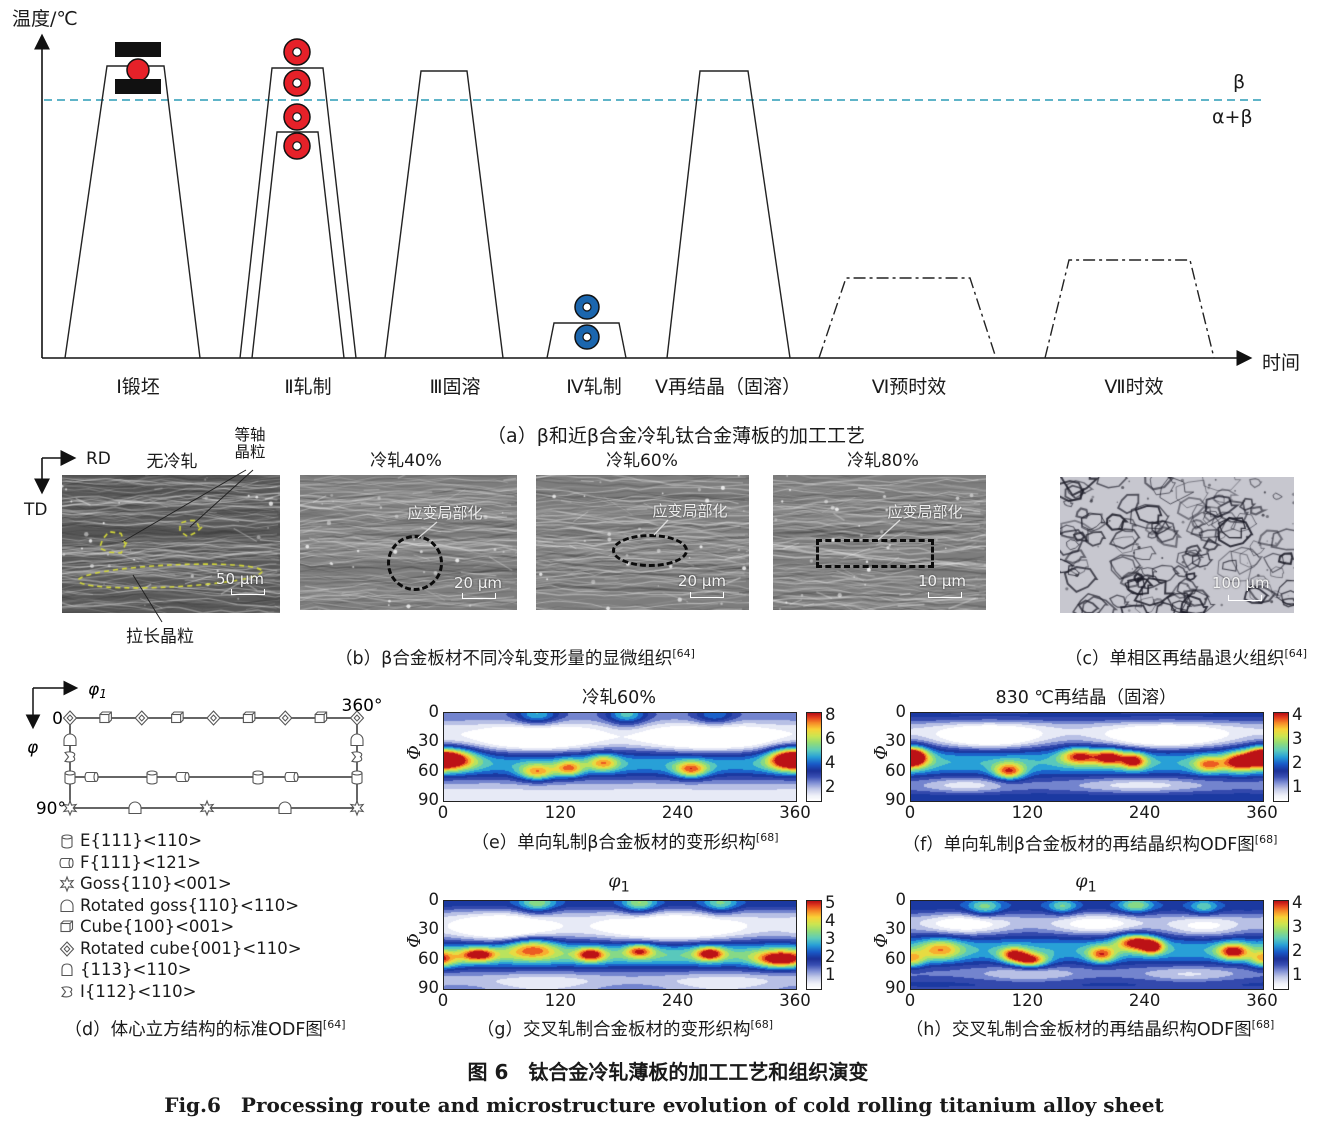 The width and height of the screenshot is (1329, 1129). Describe the element at coordinates (728, 214) in the screenshot. I see `trapezoid-recrystallization` at that location.